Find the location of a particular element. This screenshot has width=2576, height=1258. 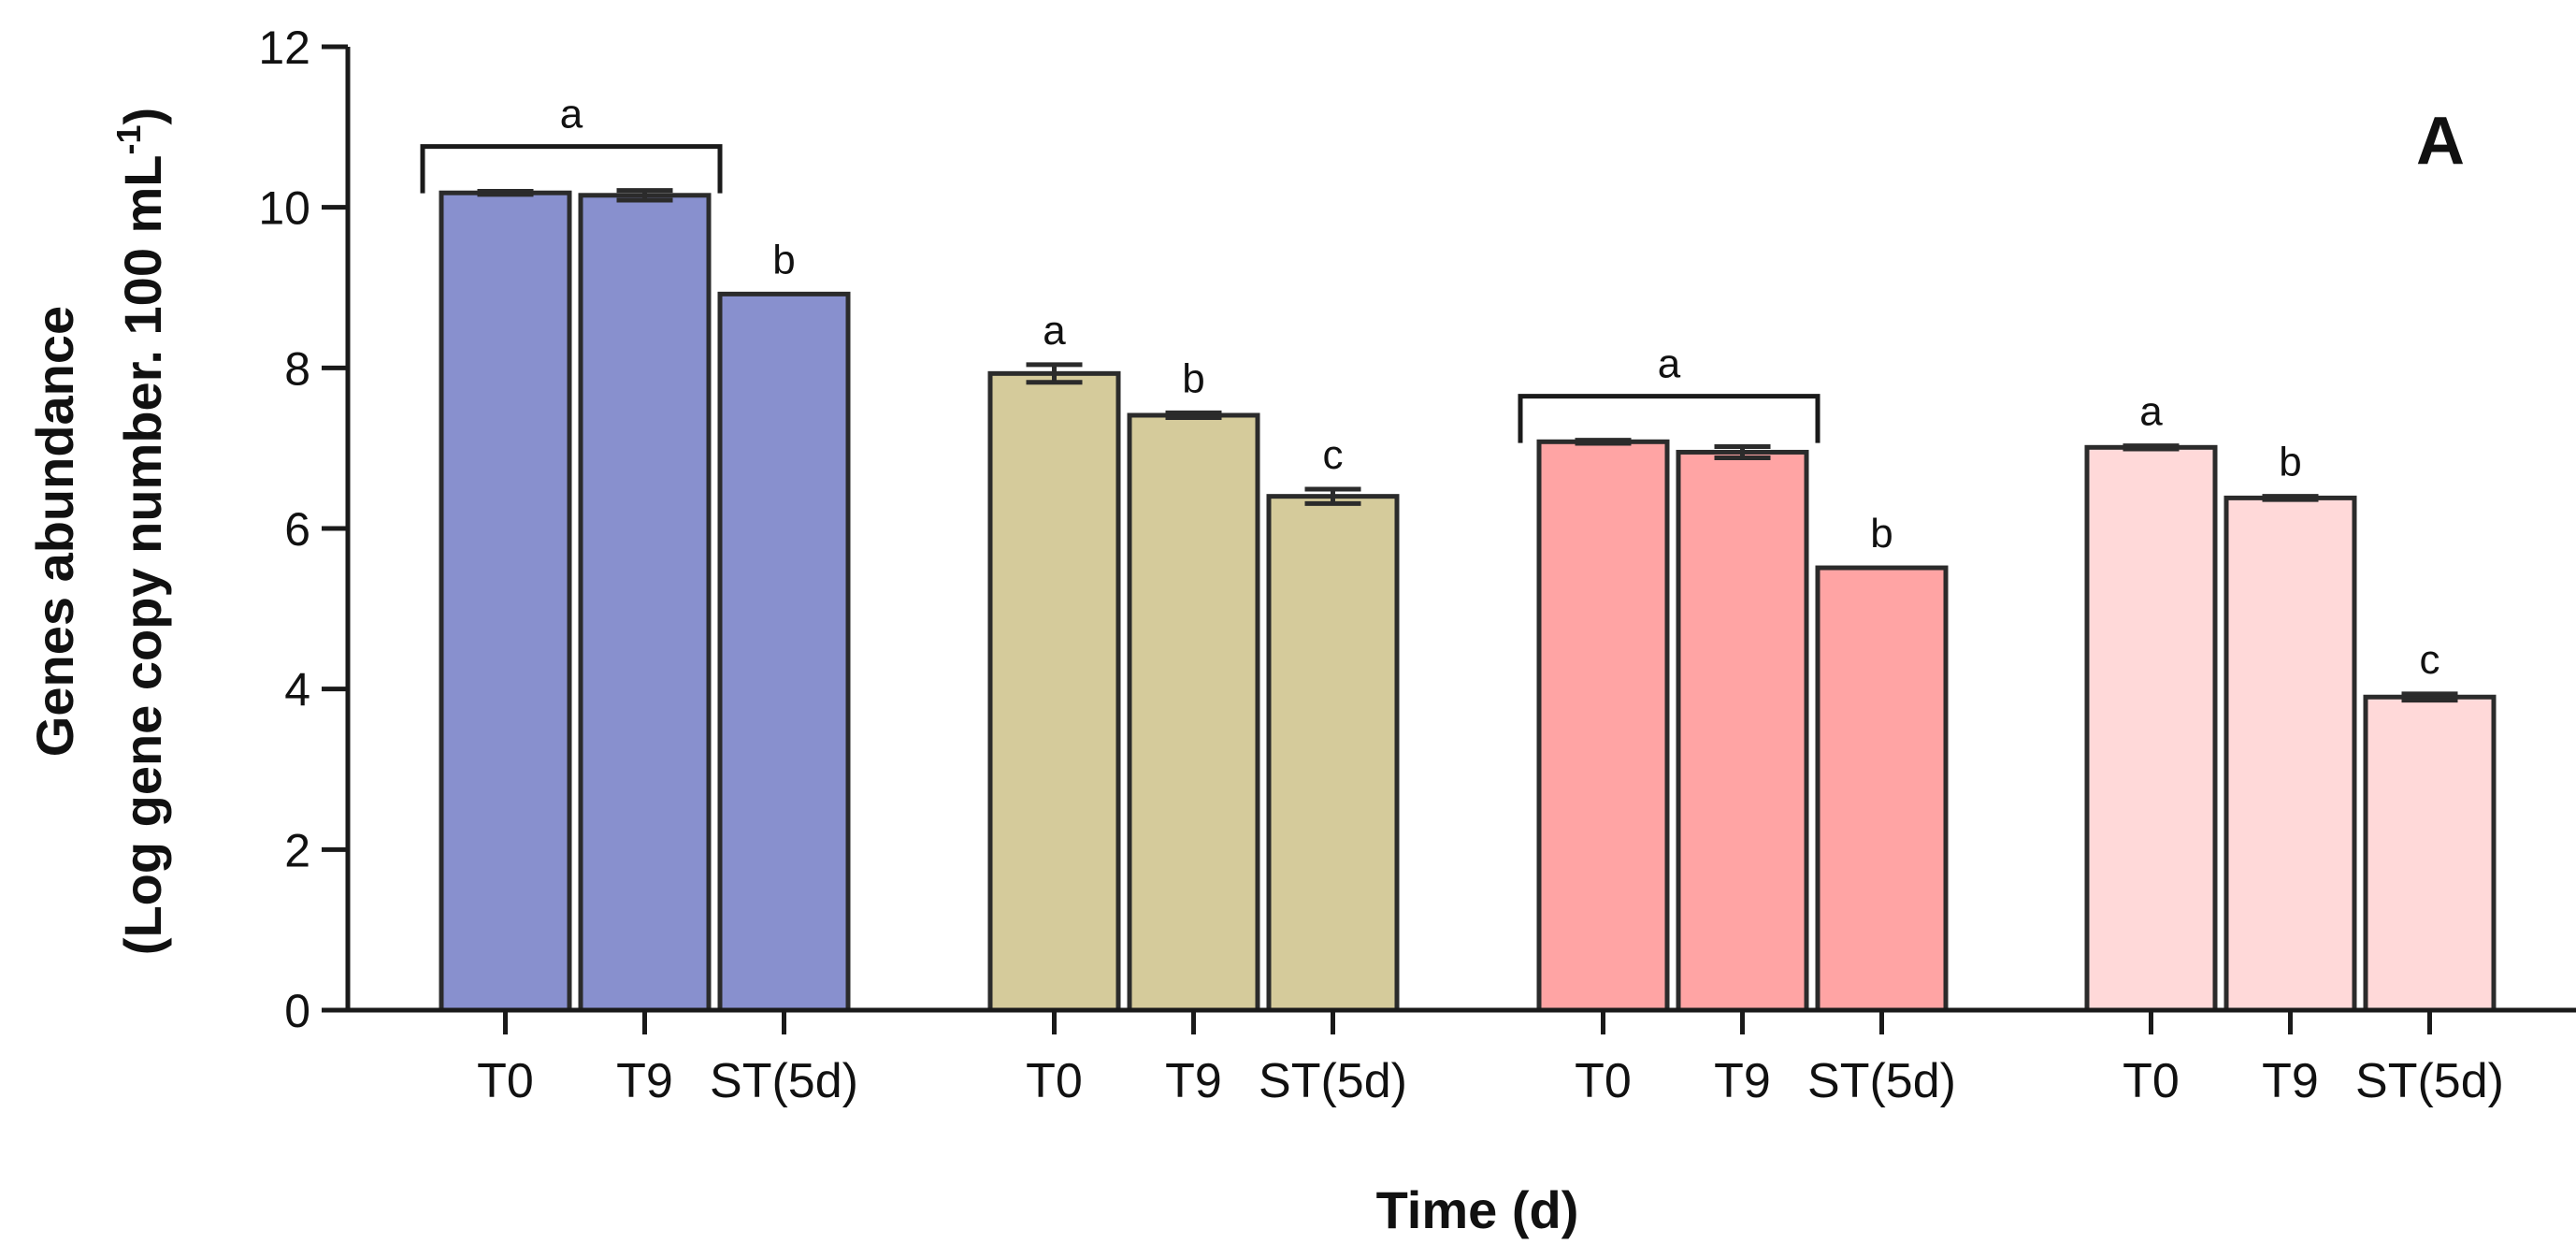

y-axis-title-line1: Genes abundance is located at coordinates (55, 531).